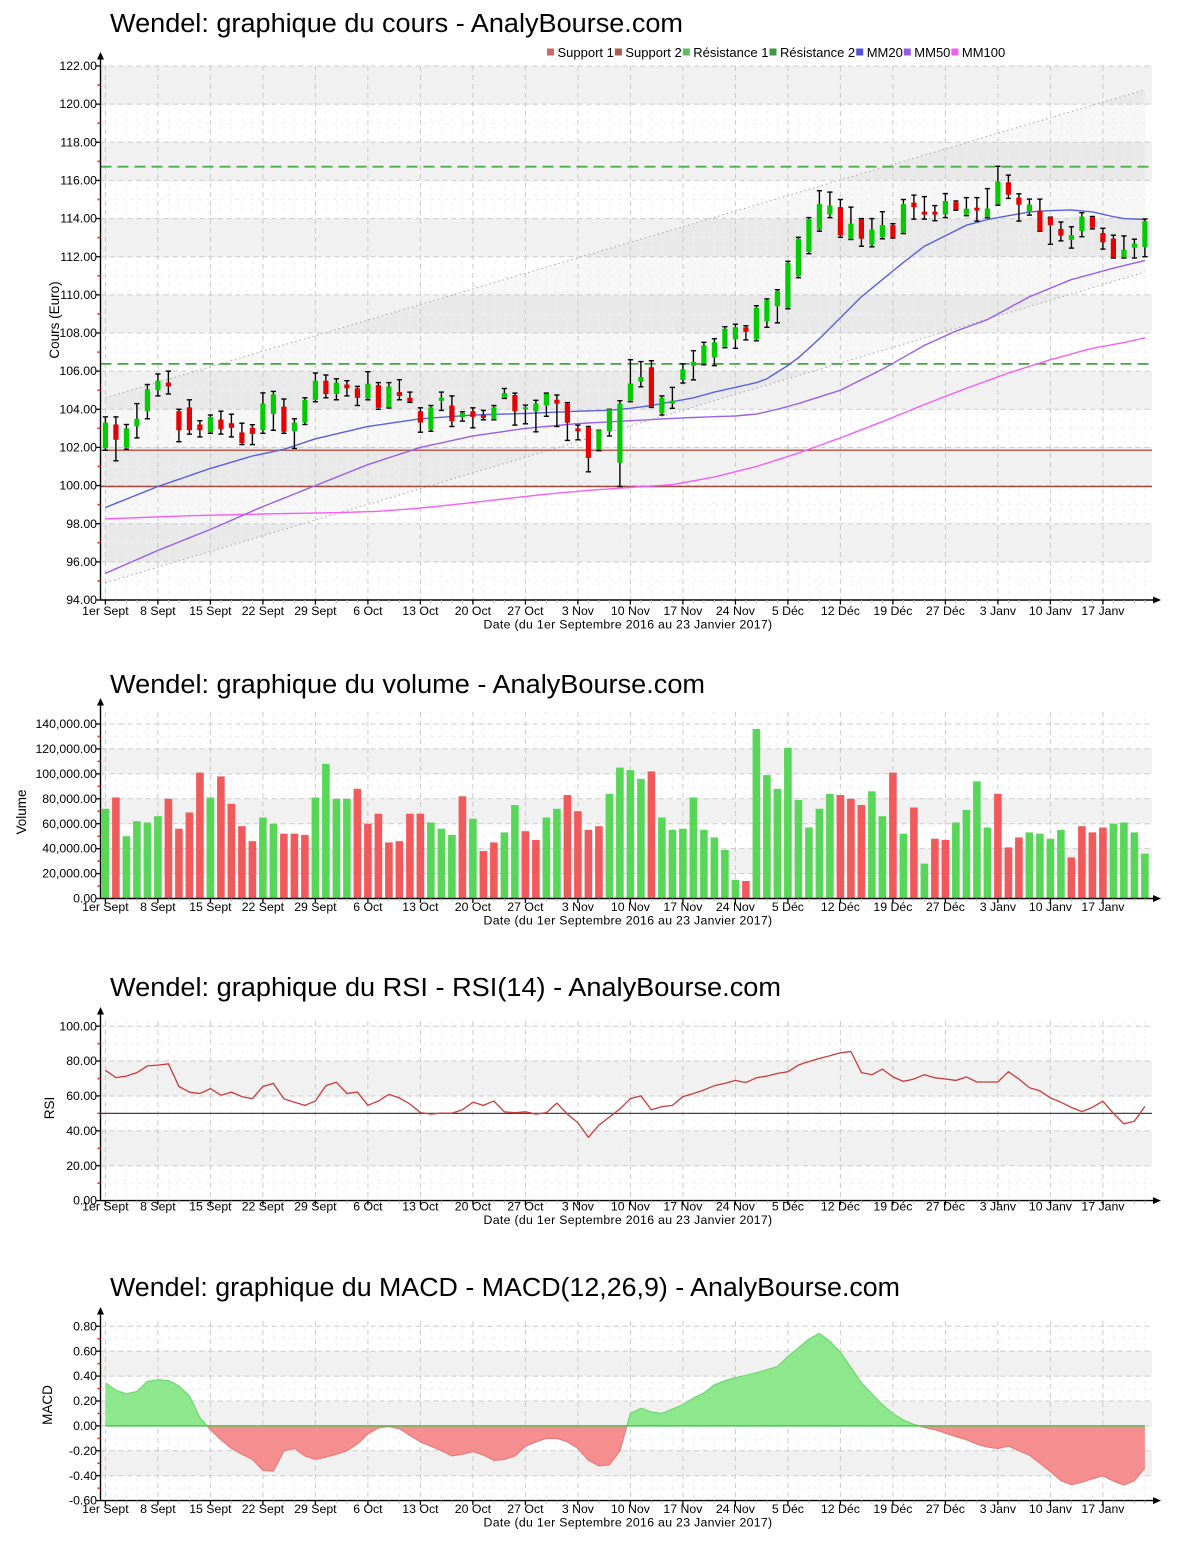  Describe the element at coordinates (78, 333) in the screenshot. I see `svg-text: 108.00` at that location.